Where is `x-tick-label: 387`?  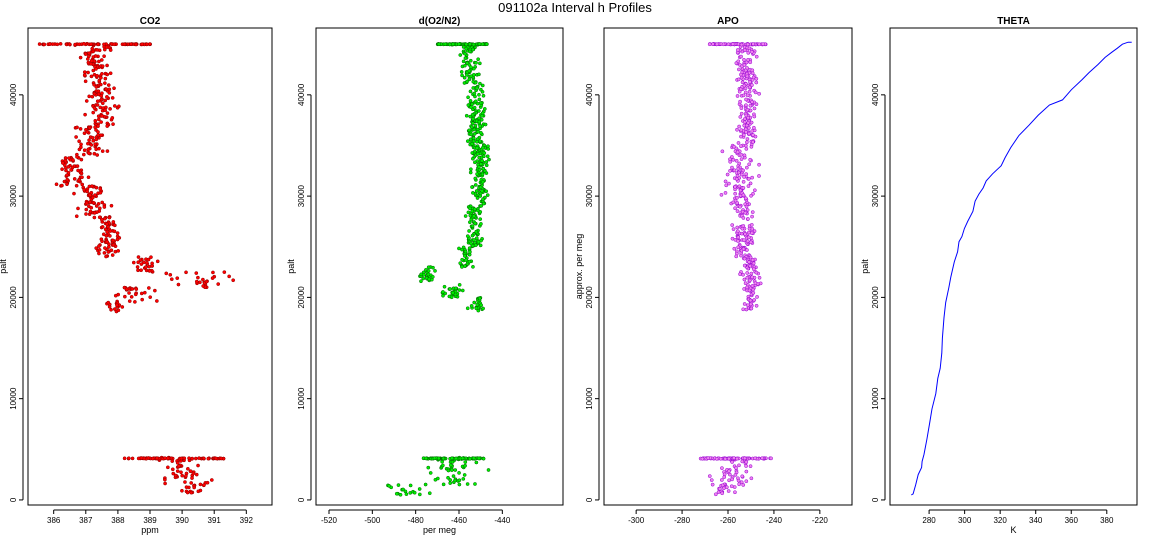
x-tick-label: 387 is located at coordinates (86, 520).